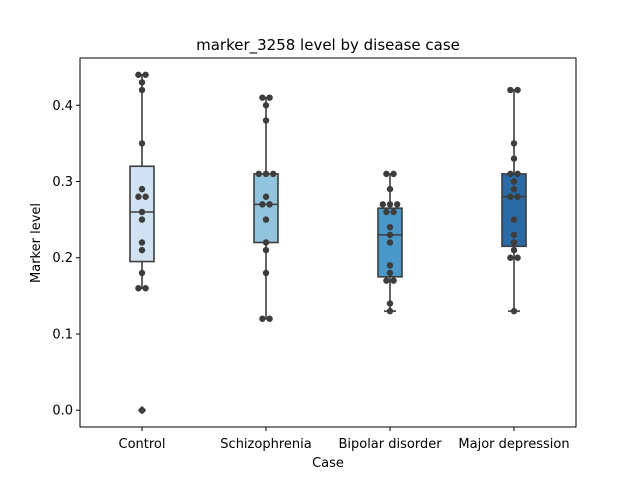 Image resolution: width=640 pixels, height=480 pixels. What do you see at coordinates (328, 463) in the screenshot?
I see `x-axis-label: Case` at bounding box center [328, 463].